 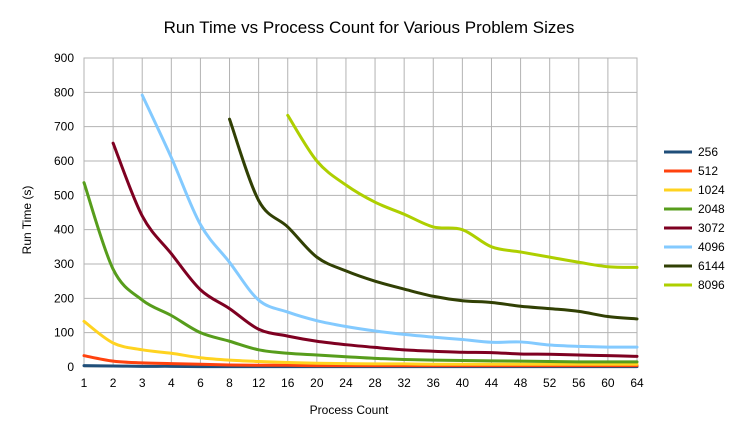 I want to click on x-tick-label: 4, so click(x=171, y=383).